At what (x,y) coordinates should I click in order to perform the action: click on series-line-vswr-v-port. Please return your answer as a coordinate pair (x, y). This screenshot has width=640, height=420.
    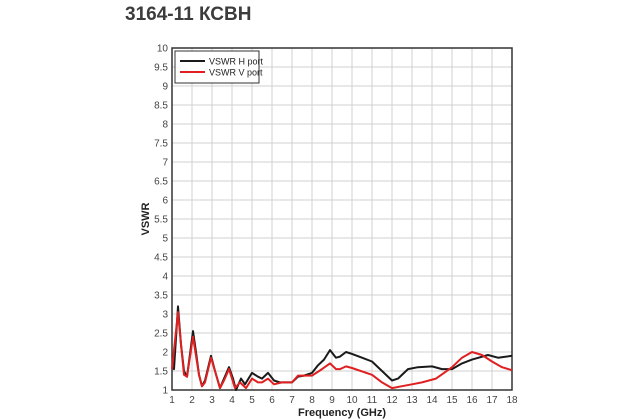
    Looking at the image, I should click on (342, 350).